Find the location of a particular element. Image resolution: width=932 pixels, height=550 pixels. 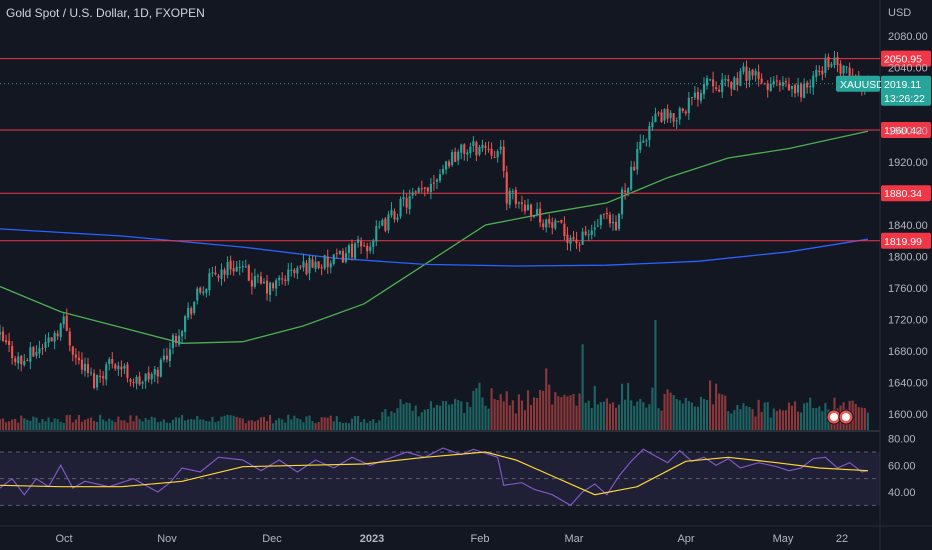

price-level-label-bg is located at coordinates (906, 130).